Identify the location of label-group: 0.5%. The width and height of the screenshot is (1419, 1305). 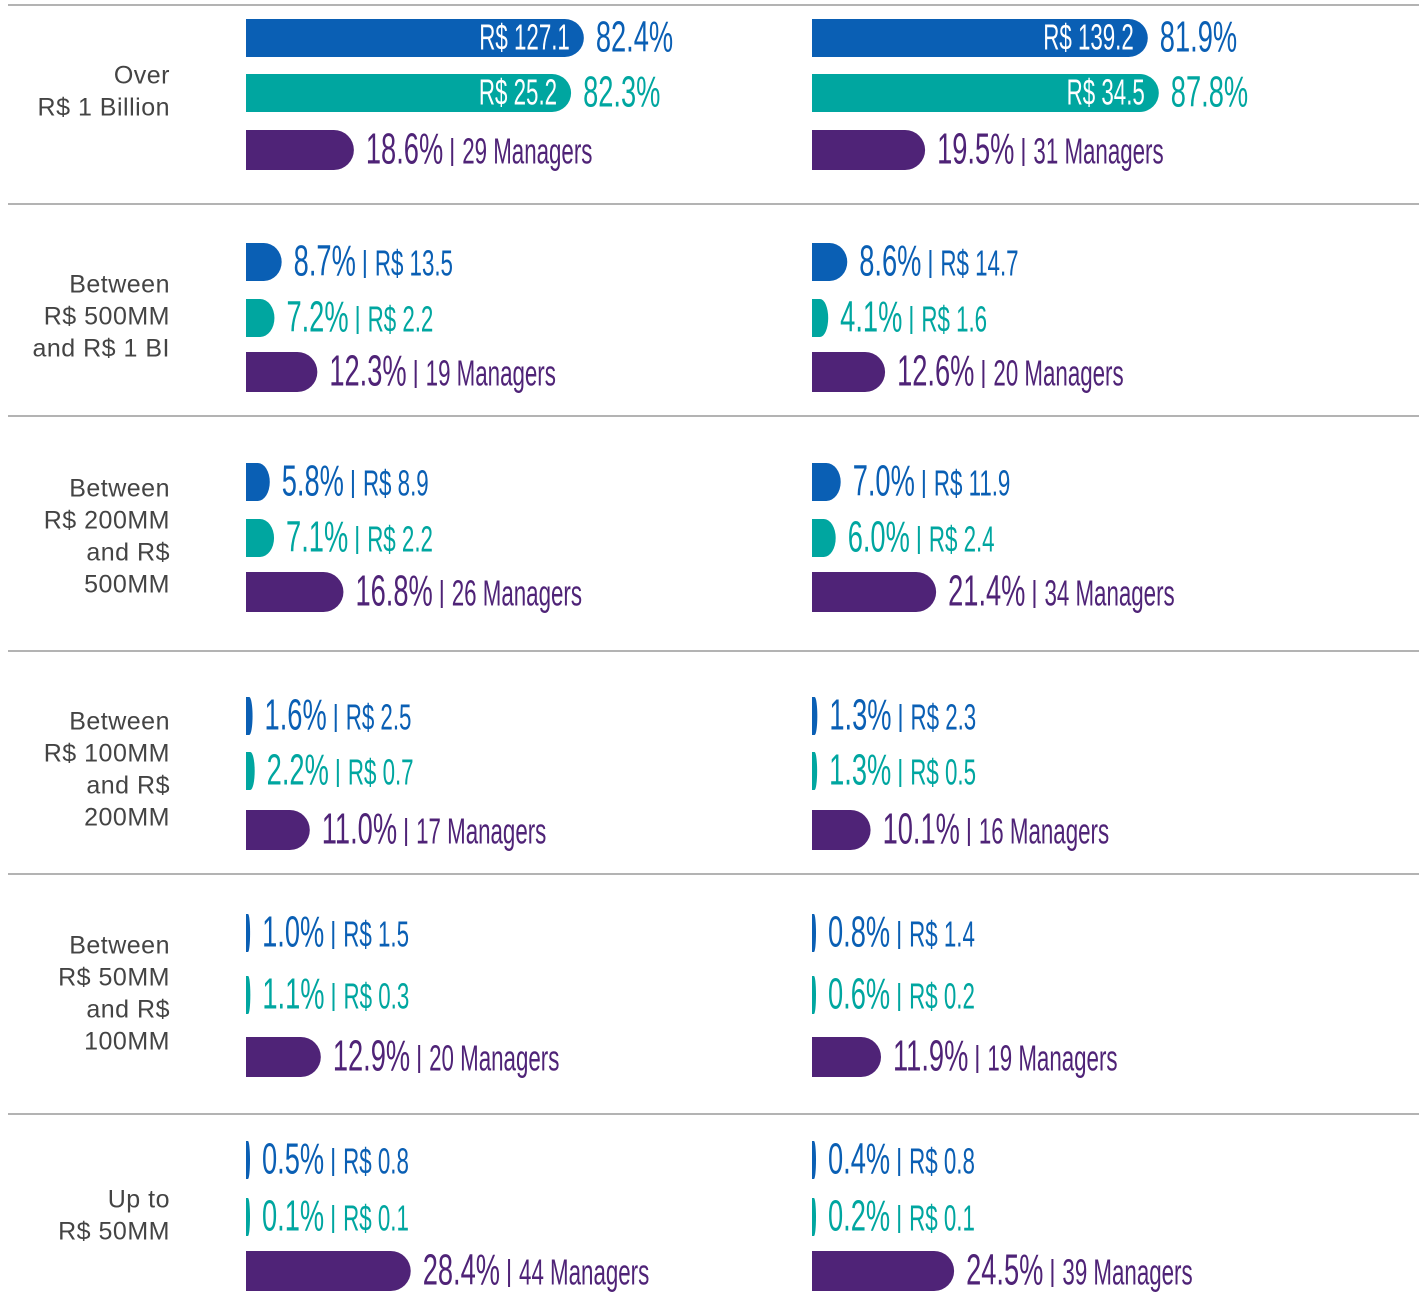
(293, 1158).